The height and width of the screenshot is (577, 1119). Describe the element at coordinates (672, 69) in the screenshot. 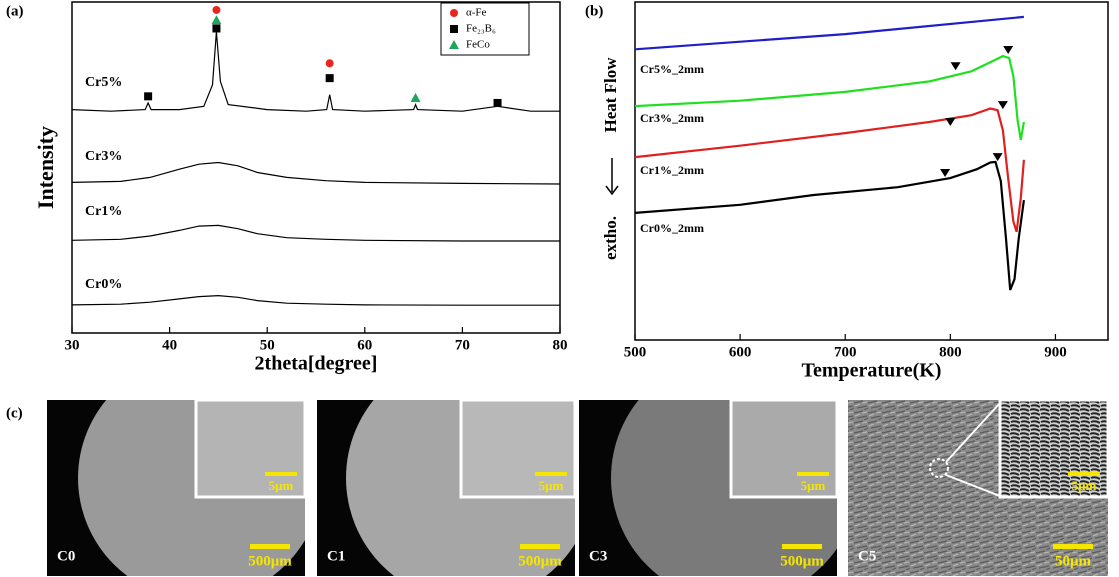

I see `series-label: Cr5%_2mm` at that location.